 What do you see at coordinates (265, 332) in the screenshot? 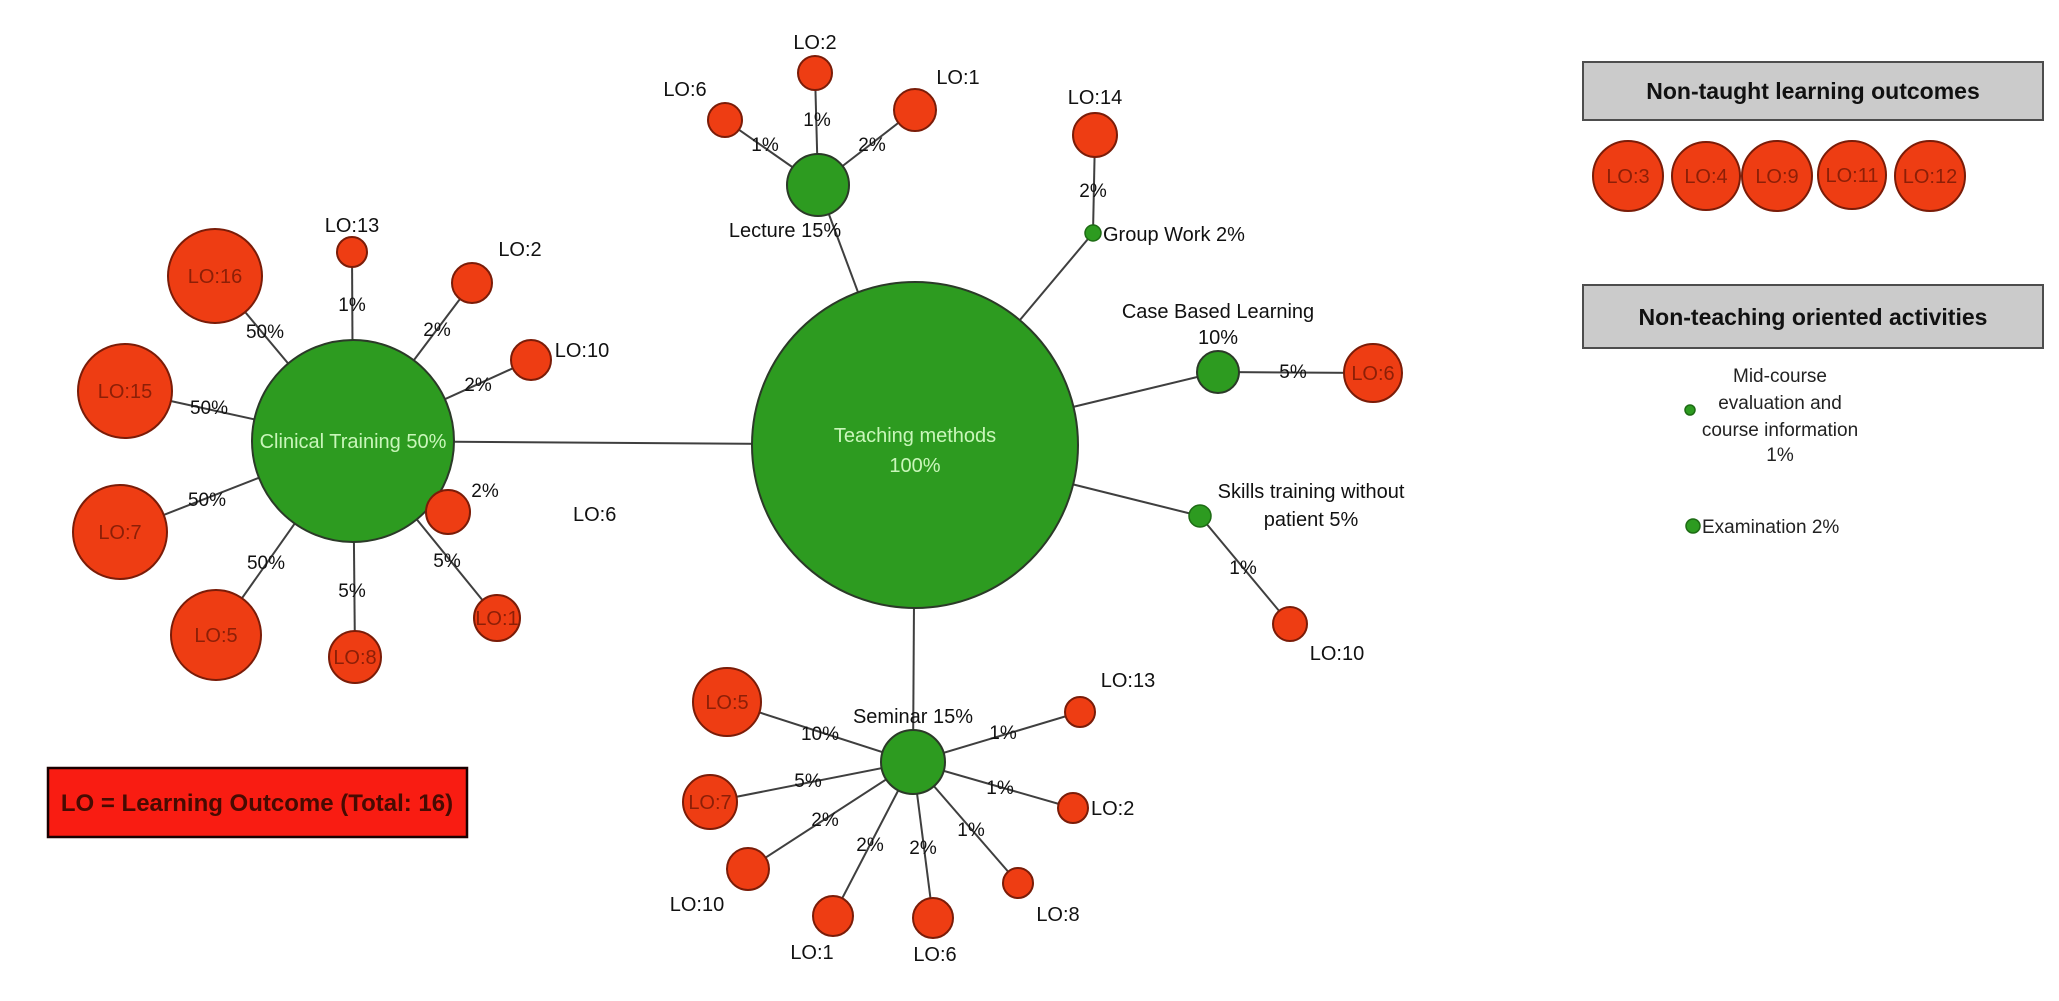
I see `clinical-lo16-pct: 50%` at bounding box center [265, 332].